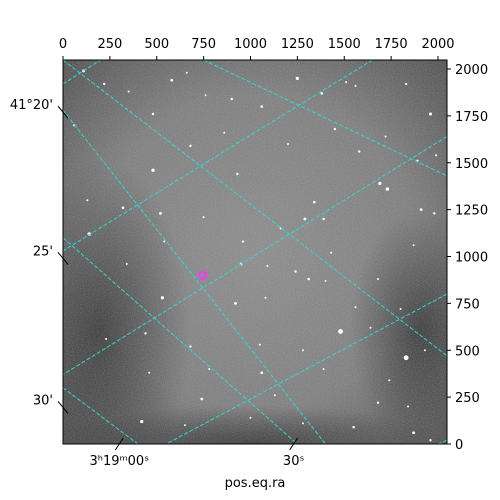 Image resolution: width=500 pixels, height=500 pixels. I want to click on ra-tick-label-0: 3ʰ19ᵐ00ˢ, so click(119, 461).